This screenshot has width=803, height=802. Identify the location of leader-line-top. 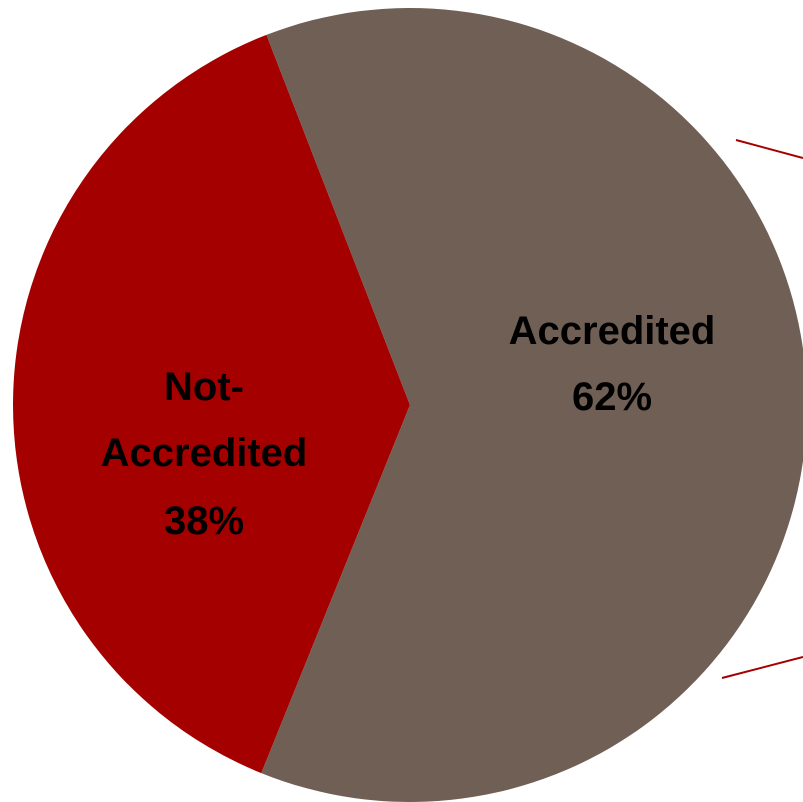
(769, 149).